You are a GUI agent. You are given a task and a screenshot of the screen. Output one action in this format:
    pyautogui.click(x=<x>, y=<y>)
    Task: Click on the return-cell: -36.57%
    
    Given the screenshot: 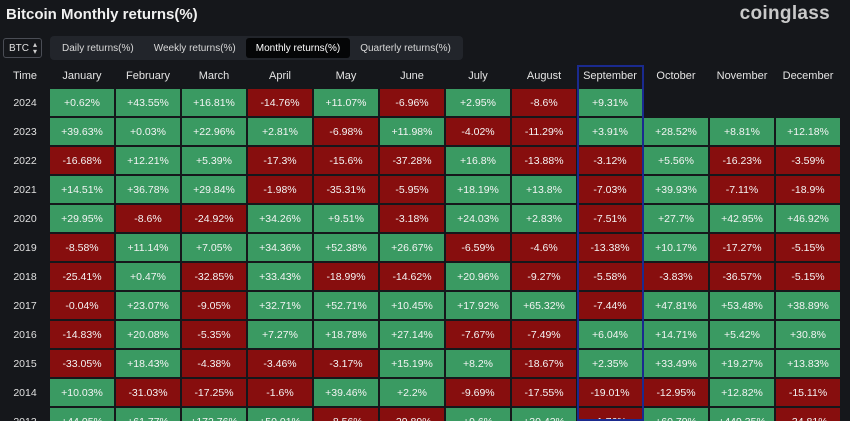 What is the action you would take?
    pyautogui.click(x=742, y=276)
    